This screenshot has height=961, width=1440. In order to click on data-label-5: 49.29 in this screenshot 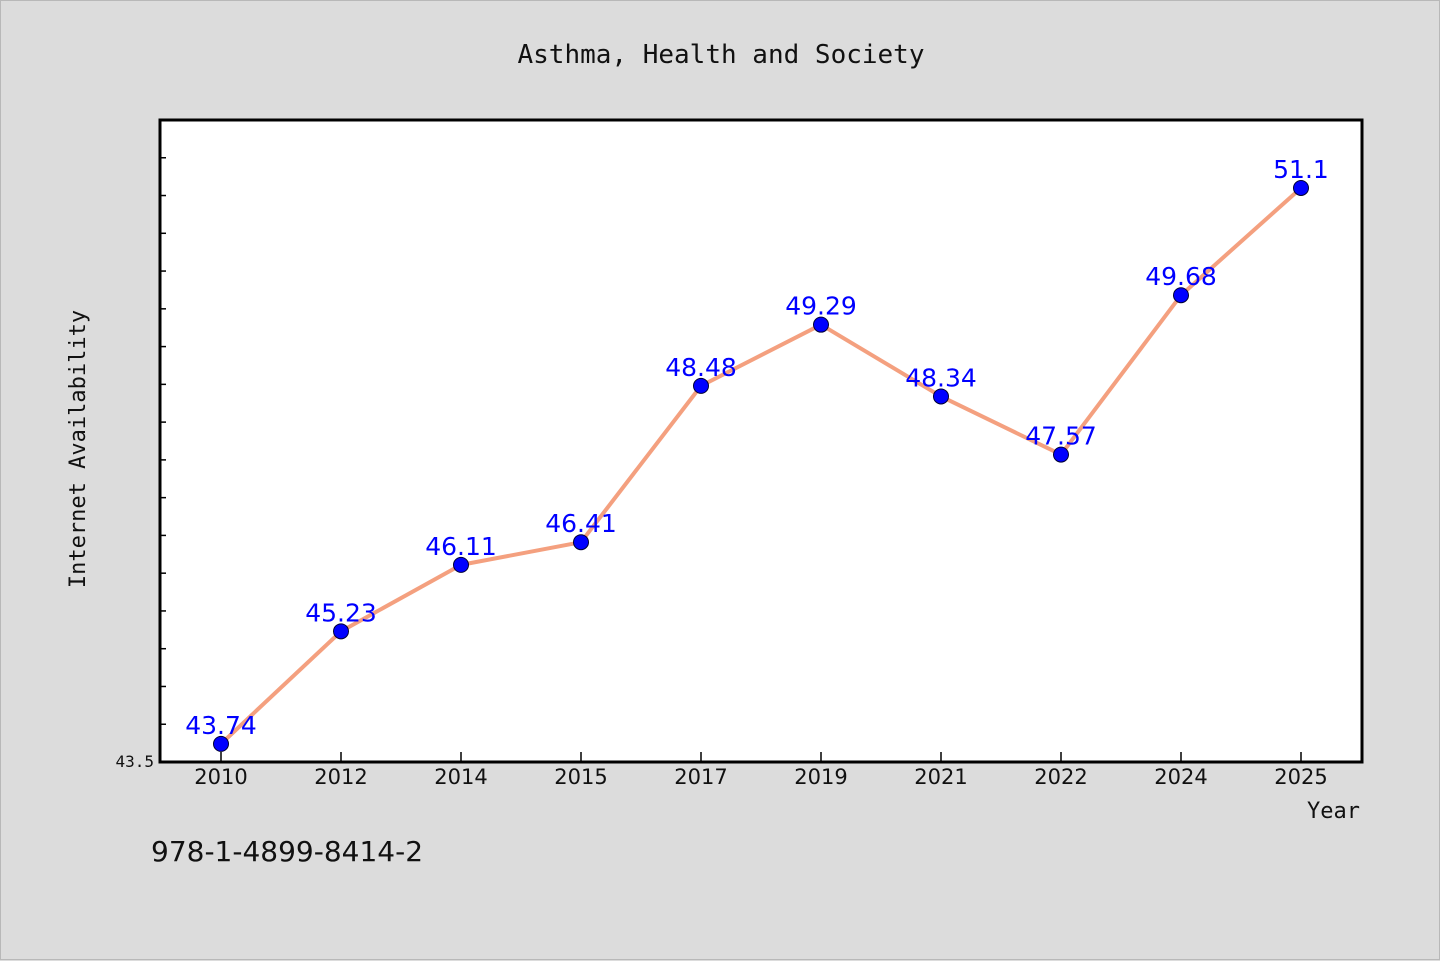, I will do `click(821, 306)`.